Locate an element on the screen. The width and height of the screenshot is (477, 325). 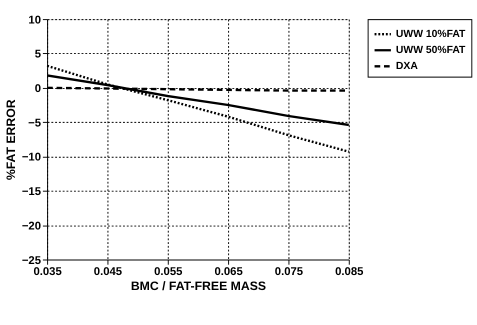
legend-label: UWW 10%FAT is located at coordinates (431, 34).